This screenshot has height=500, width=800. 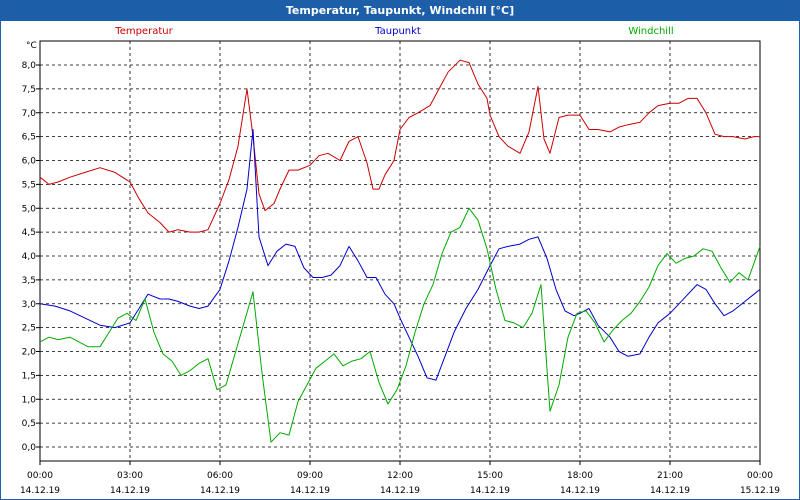 What do you see at coordinates (29, 353) in the screenshot?
I see `y-tick-label: 2,0` at bounding box center [29, 353].